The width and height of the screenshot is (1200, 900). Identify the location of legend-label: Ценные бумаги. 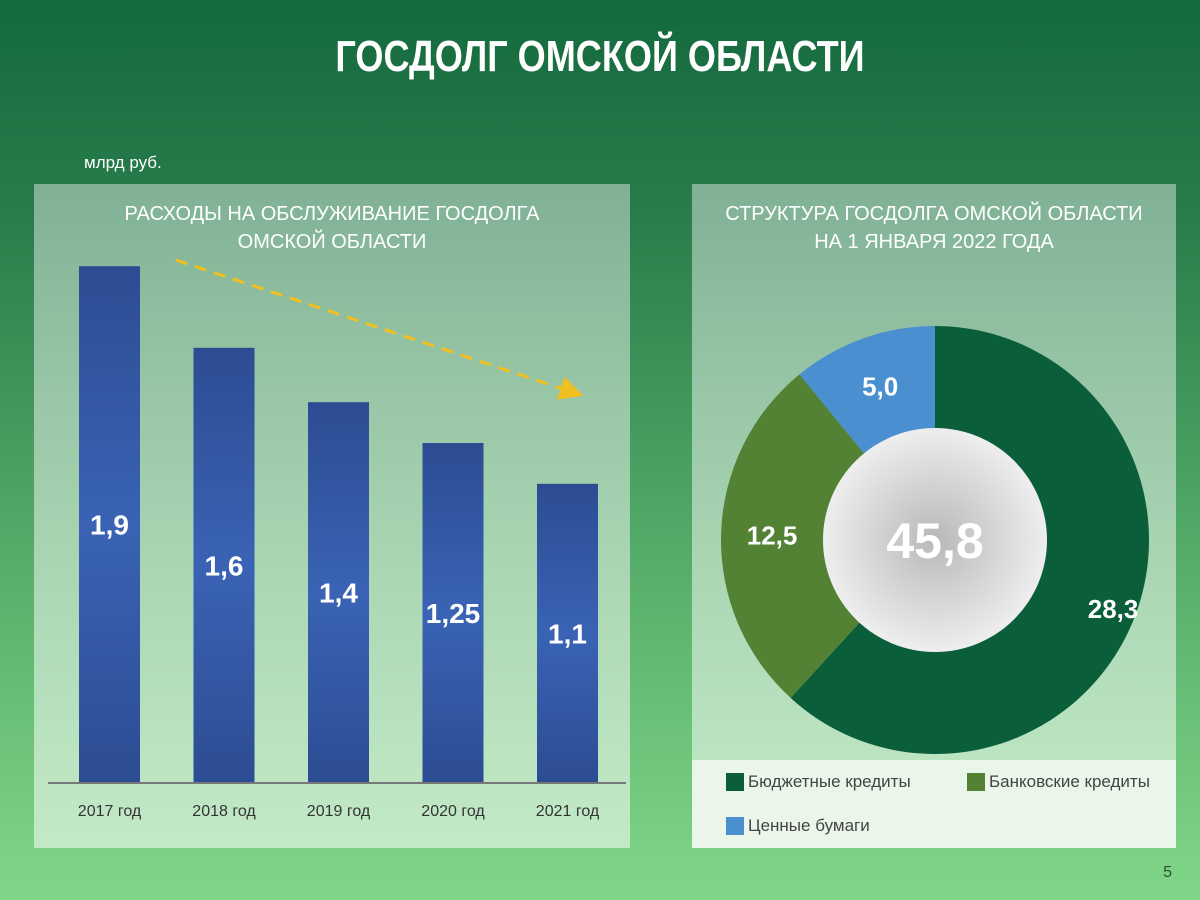
(809, 825).